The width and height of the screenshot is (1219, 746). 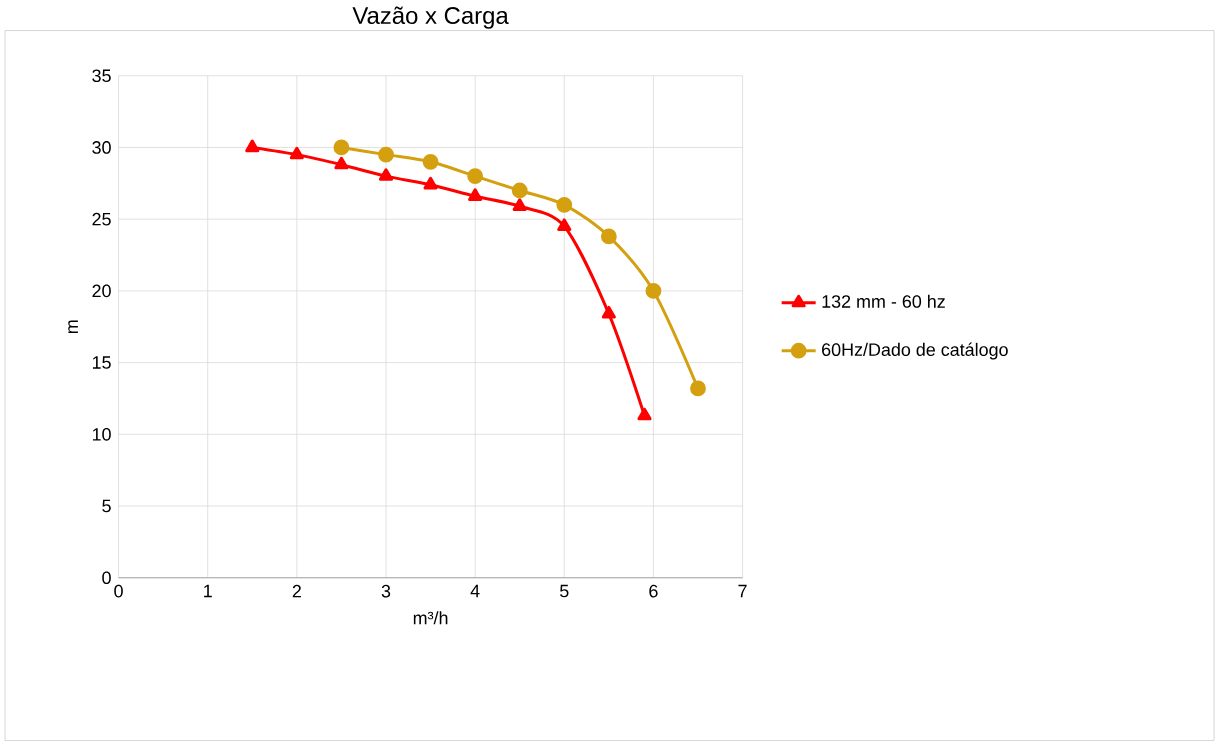 What do you see at coordinates (386, 591) in the screenshot?
I see `x-tick-label: 3` at bounding box center [386, 591].